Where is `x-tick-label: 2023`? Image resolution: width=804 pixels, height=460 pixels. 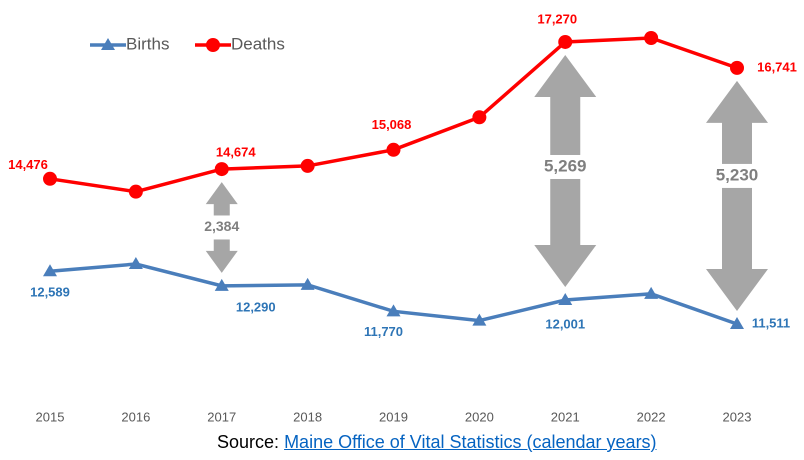
x-tick-label: 2023 is located at coordinates (737, 416).